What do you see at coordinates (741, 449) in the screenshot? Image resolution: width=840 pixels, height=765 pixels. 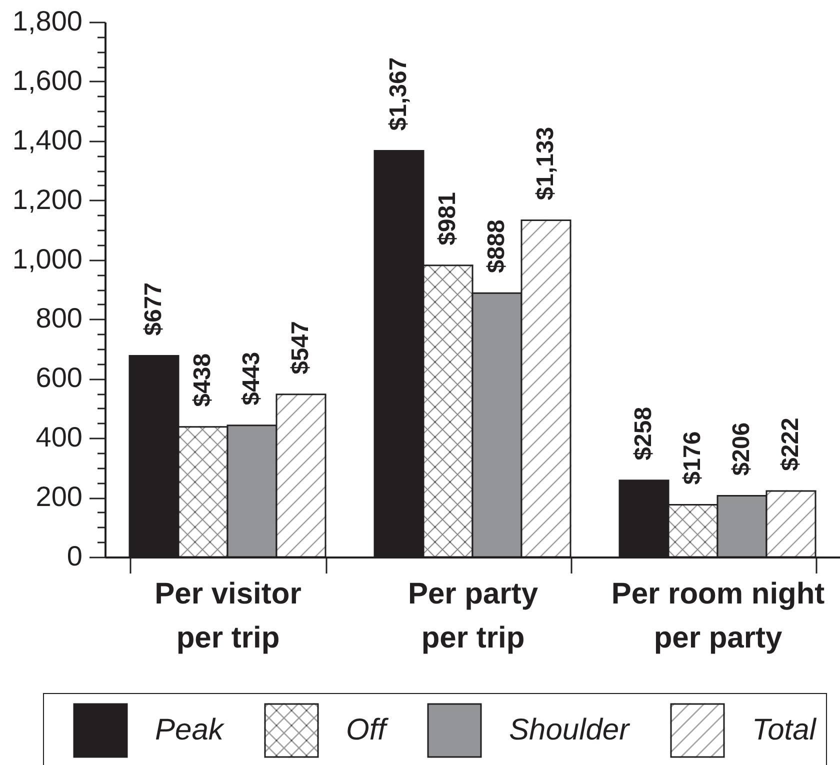 I see `data-label: $206` at bounding box center [741, 449].